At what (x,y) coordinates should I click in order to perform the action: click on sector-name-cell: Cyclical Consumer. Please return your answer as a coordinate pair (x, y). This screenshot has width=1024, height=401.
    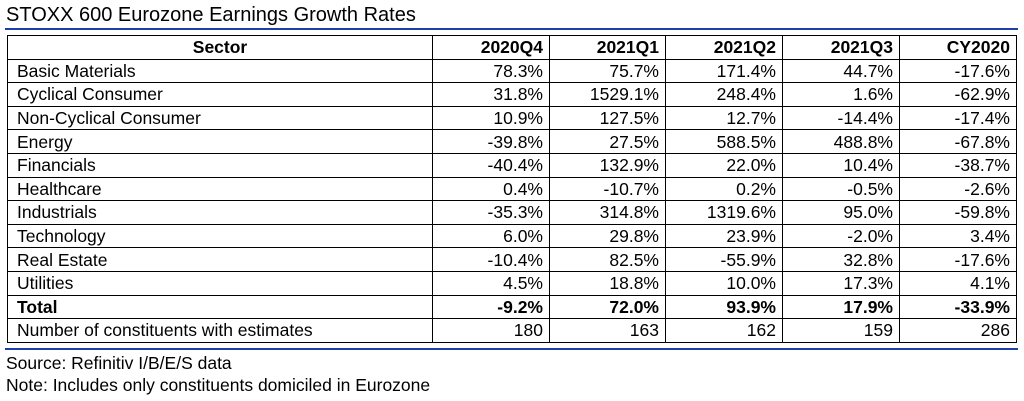
    Looking at the image, I should click on (220, 94).